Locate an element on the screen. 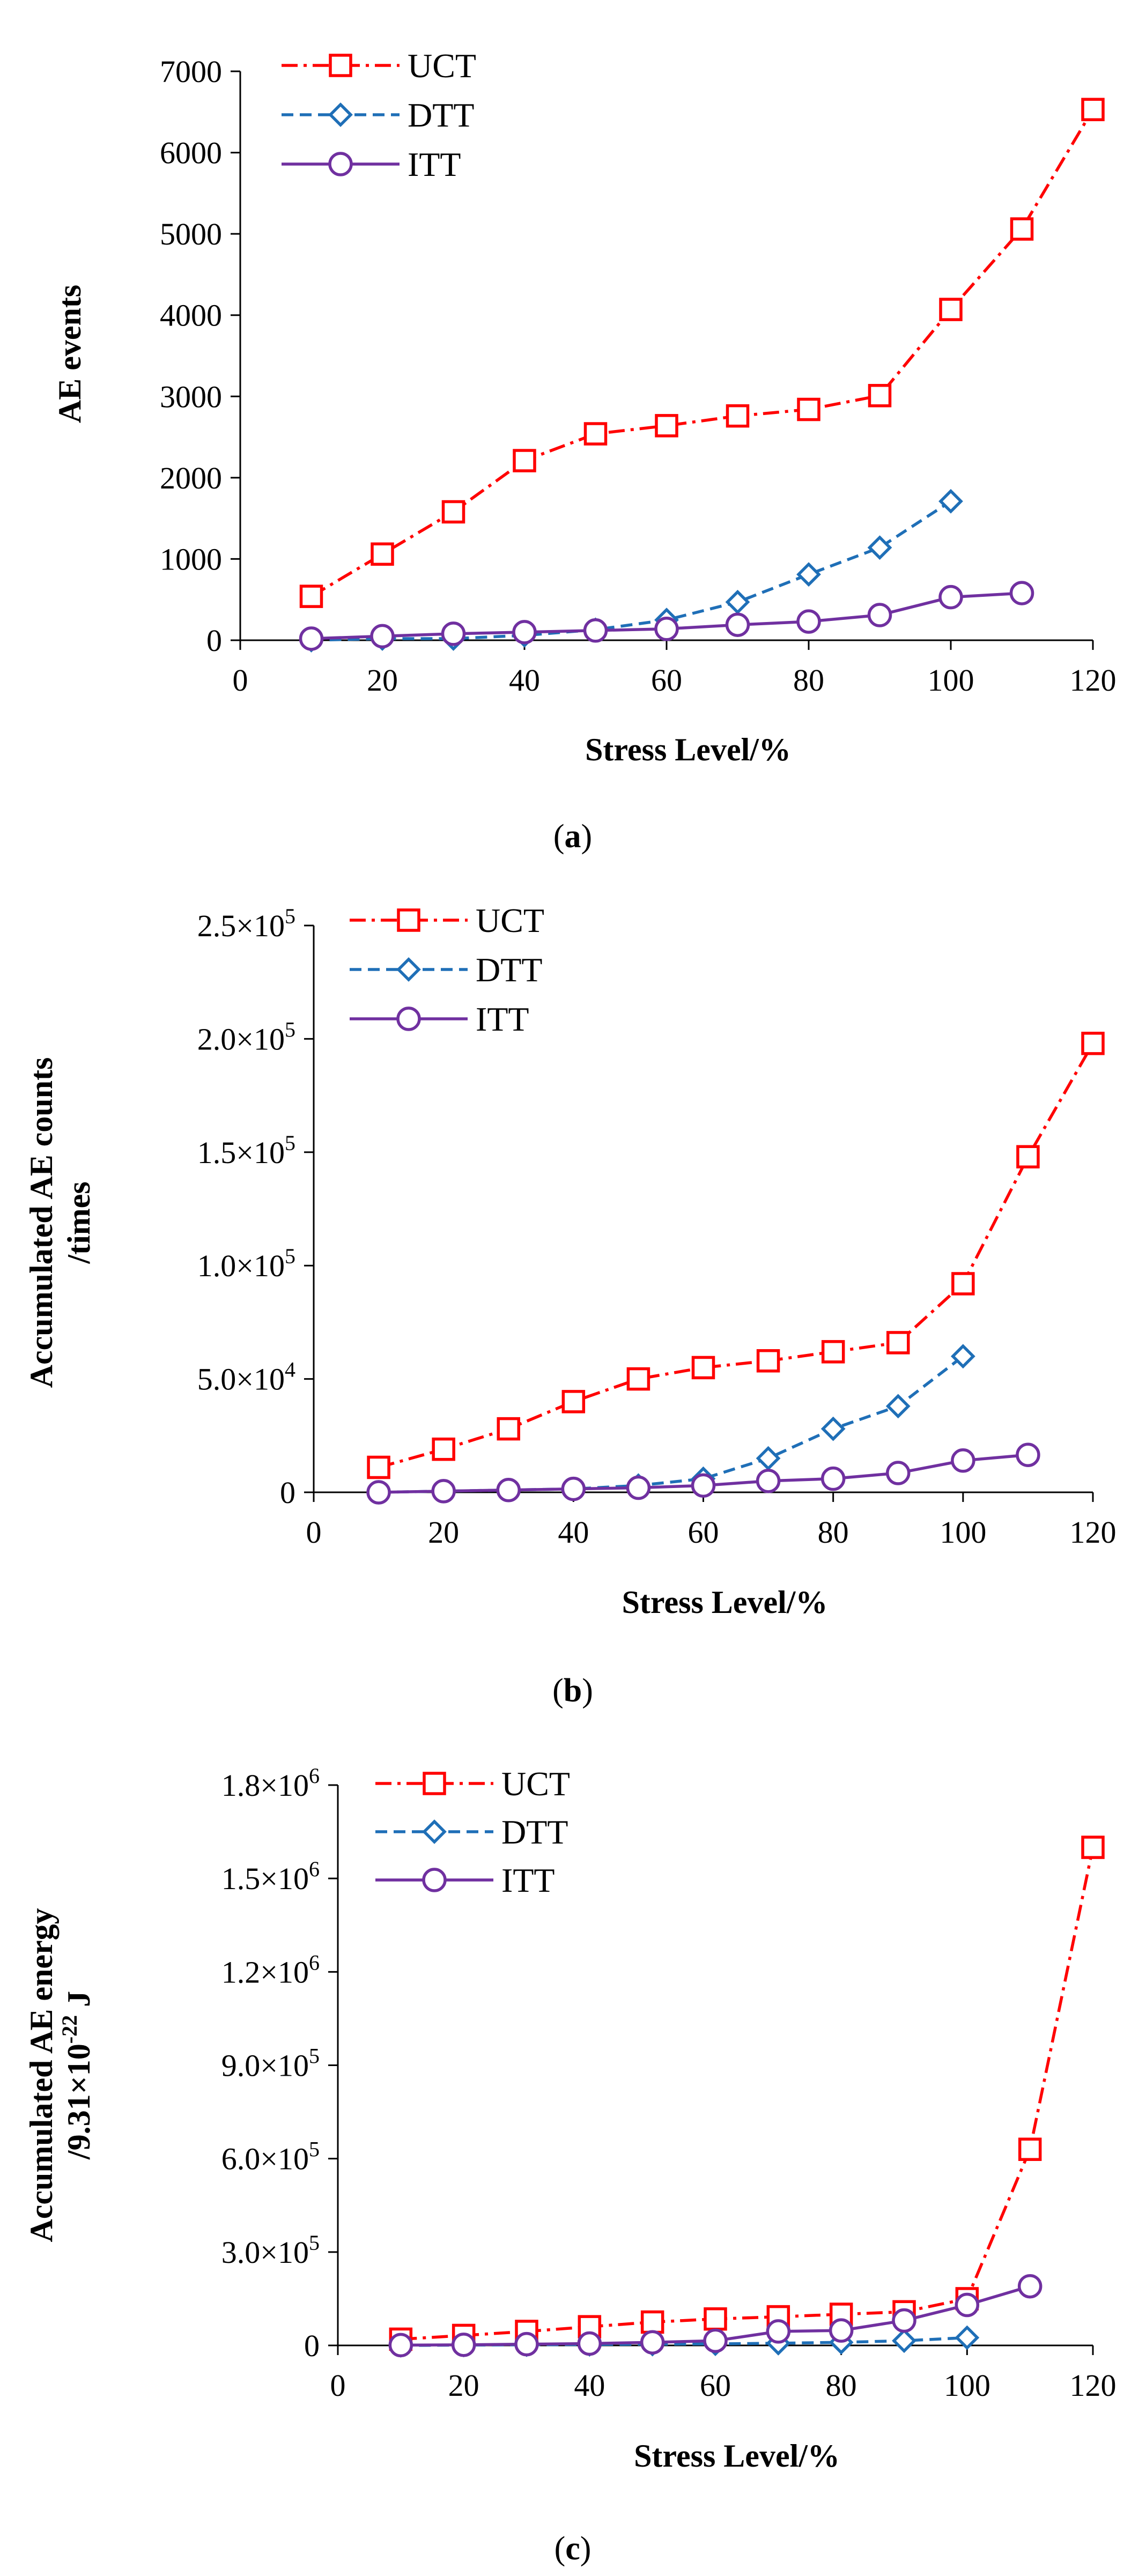  y-tick-mantissa: 5.0×10 is located at coordinates (241, 1379).